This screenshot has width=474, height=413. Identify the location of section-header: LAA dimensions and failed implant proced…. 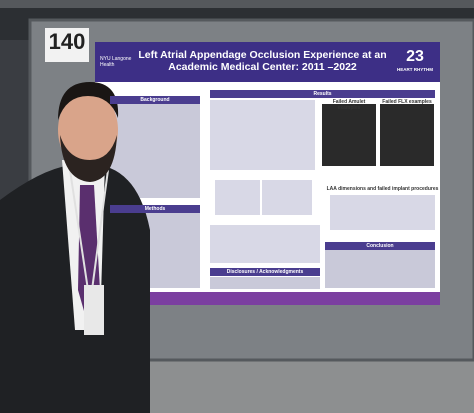
(382, 189).